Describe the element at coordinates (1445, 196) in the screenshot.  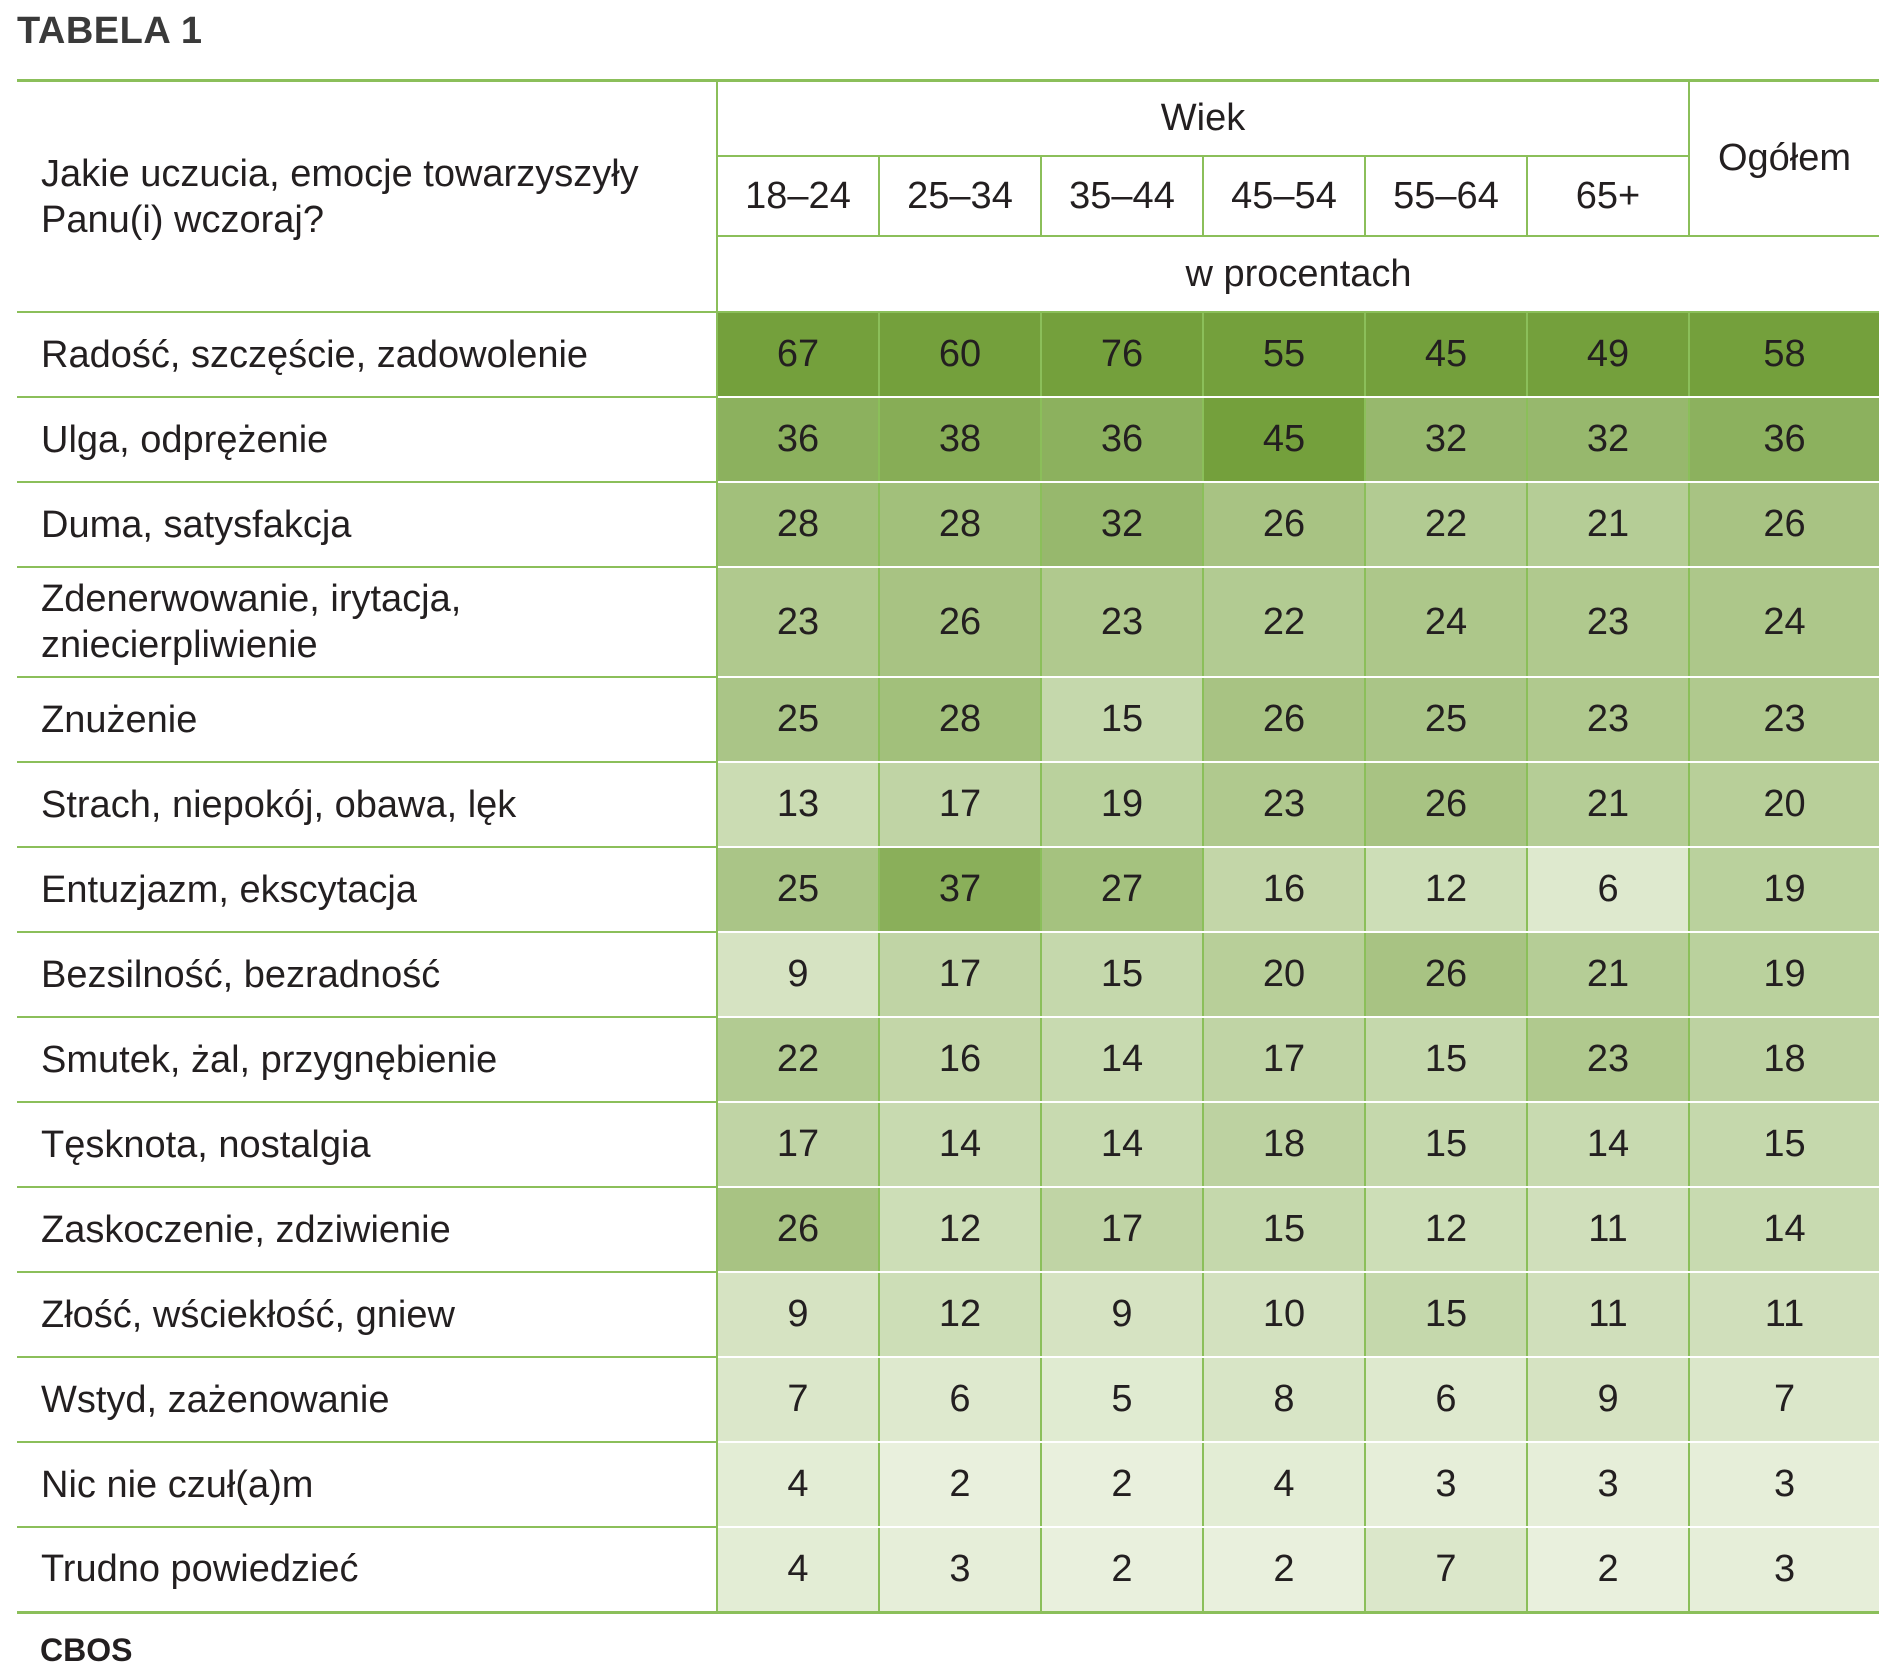
I see `age-header-55-64: 55–64` at that location.